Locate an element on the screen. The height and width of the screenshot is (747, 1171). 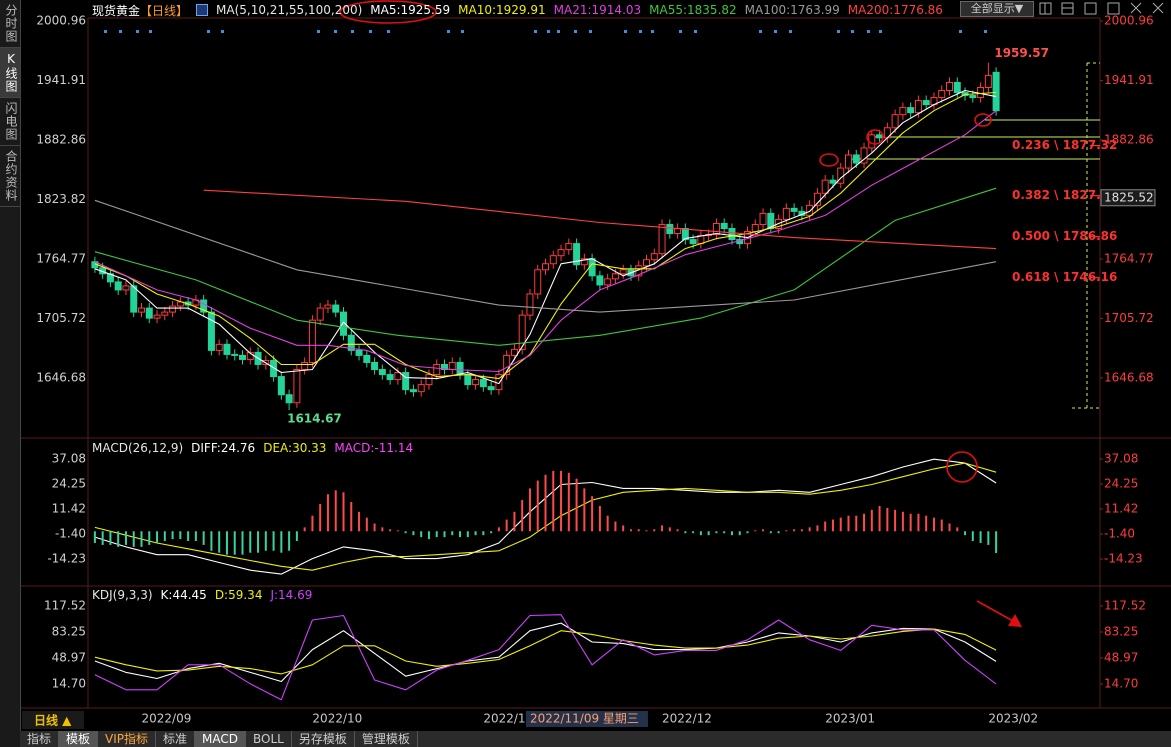
bottom-tab: 另存模板 is located at coordinates (323, 739).